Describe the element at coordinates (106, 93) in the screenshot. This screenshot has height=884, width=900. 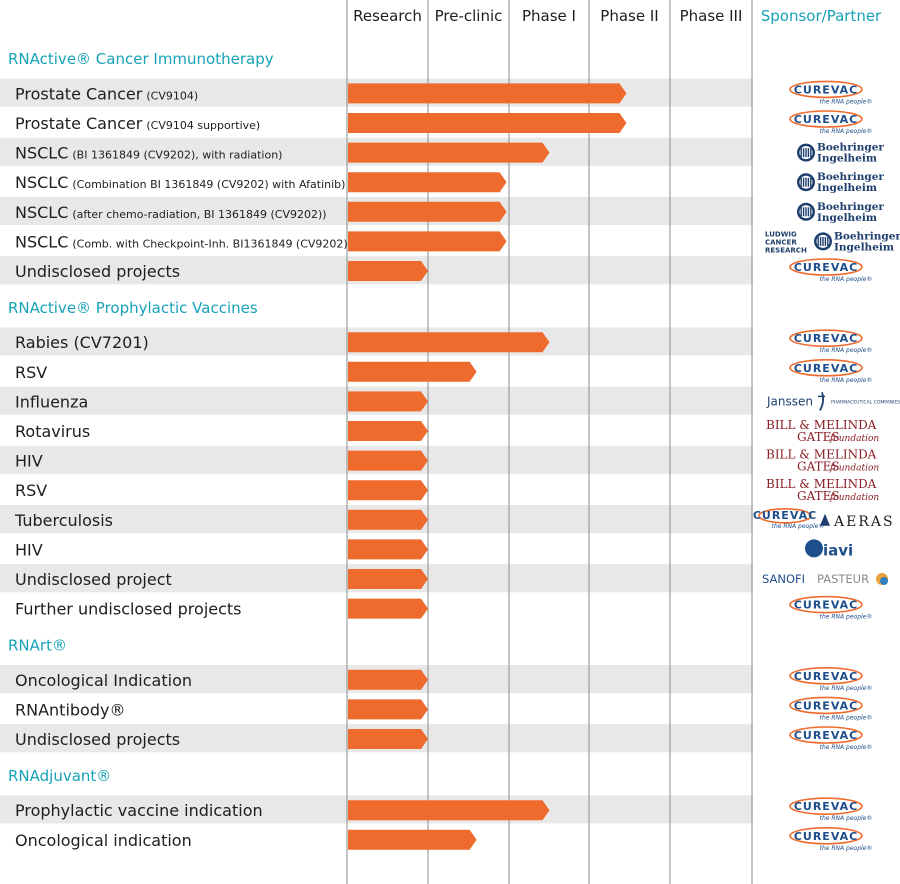
I see `row-label: Prostate Cancer (CV9104)` at that location.